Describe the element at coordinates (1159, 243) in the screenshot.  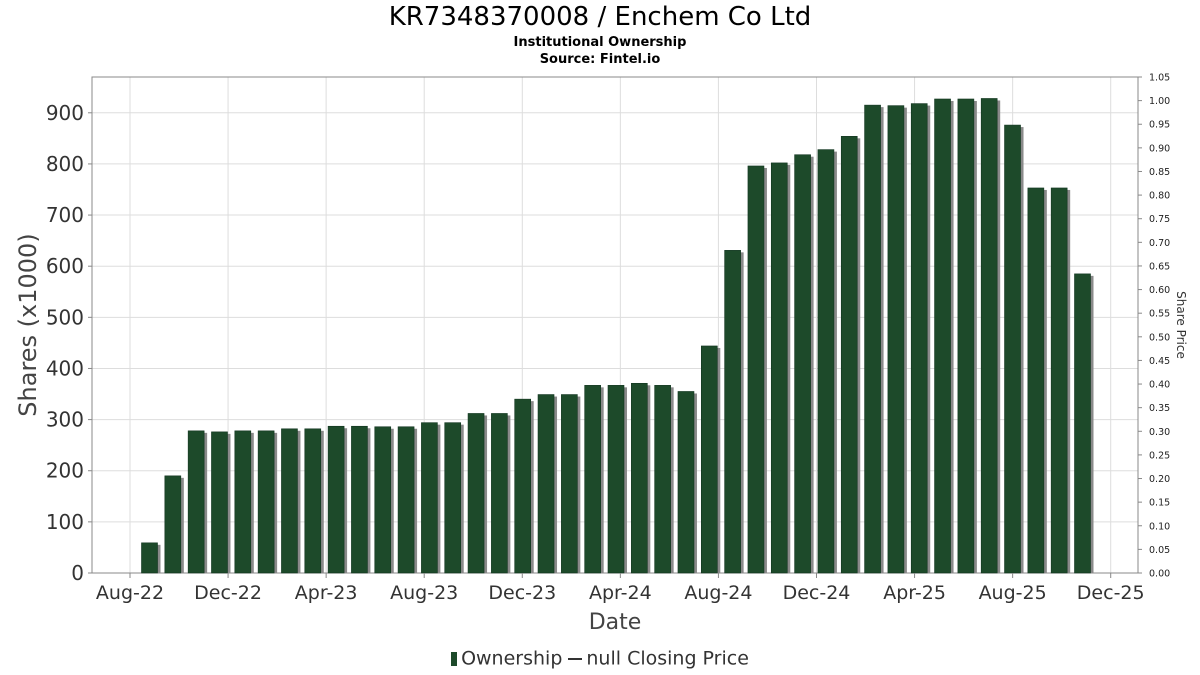
I see `y2-tick-label: 0.70` at that location.